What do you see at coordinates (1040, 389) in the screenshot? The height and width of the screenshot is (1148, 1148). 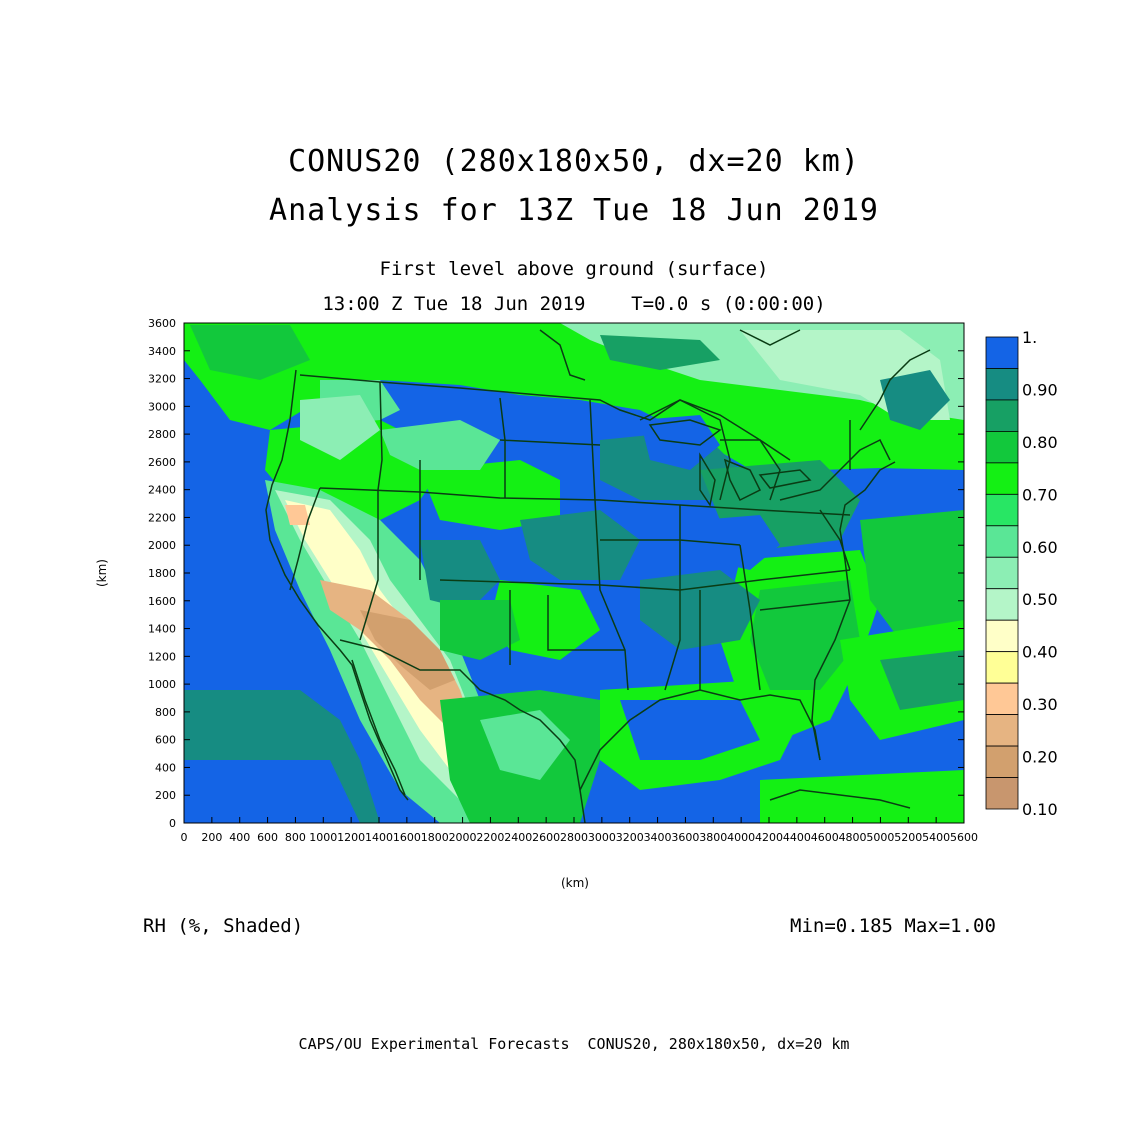 I see `colorbar-label: 0.90` at bounding box center [1040, 389].